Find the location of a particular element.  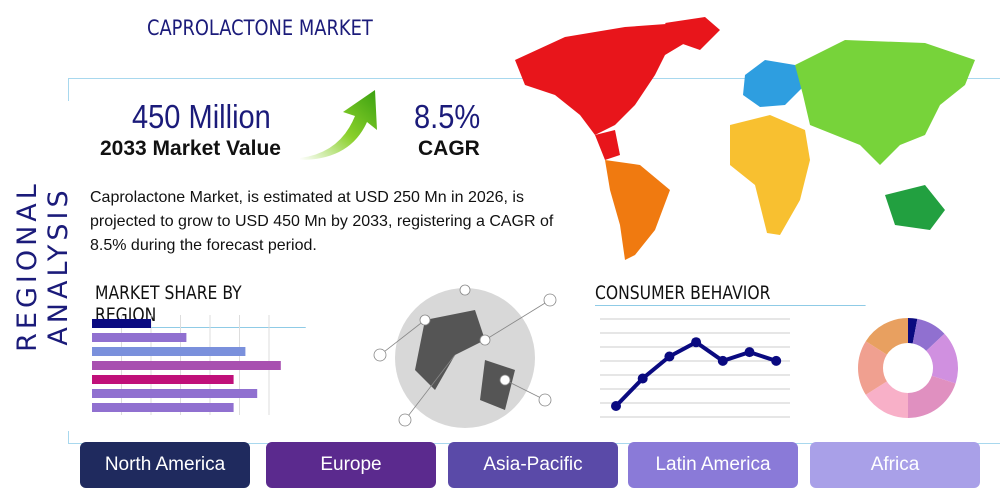

consumer-behavior-donut-chart is located at coordinates (908, 368).